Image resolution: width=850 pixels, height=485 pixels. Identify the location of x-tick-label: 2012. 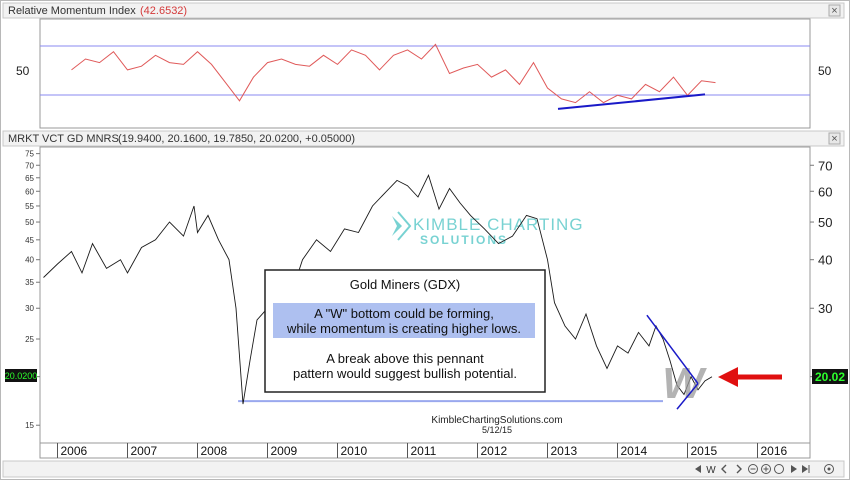
(494, 451).